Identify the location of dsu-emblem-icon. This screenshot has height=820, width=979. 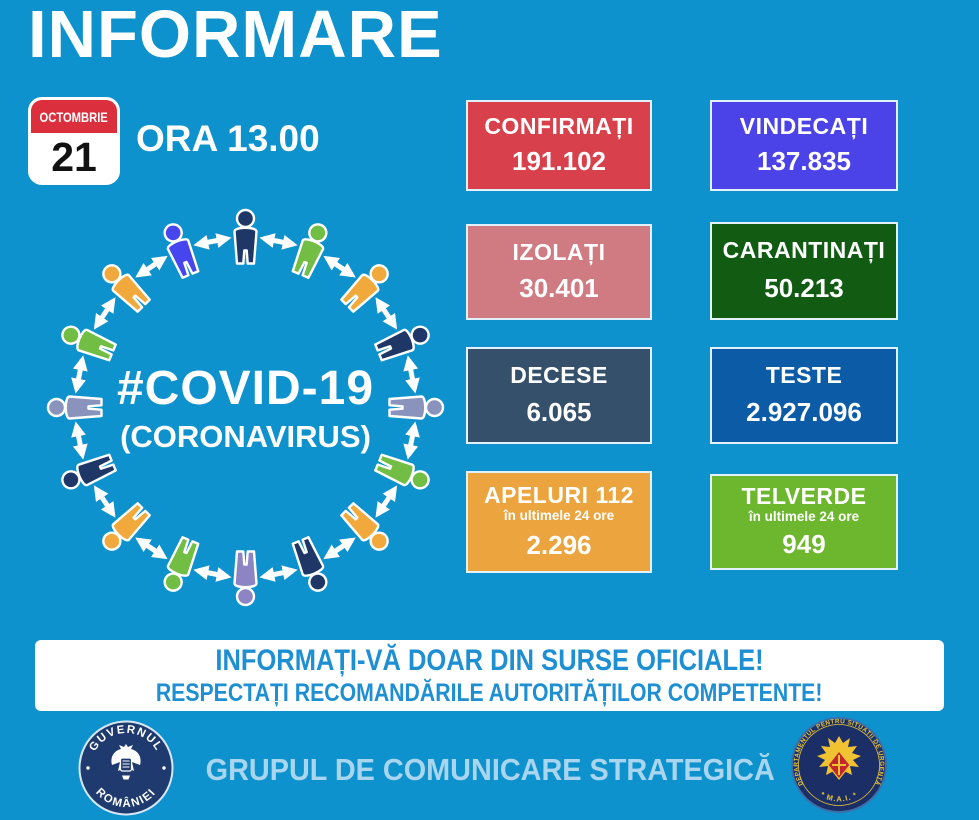
(839, 758).